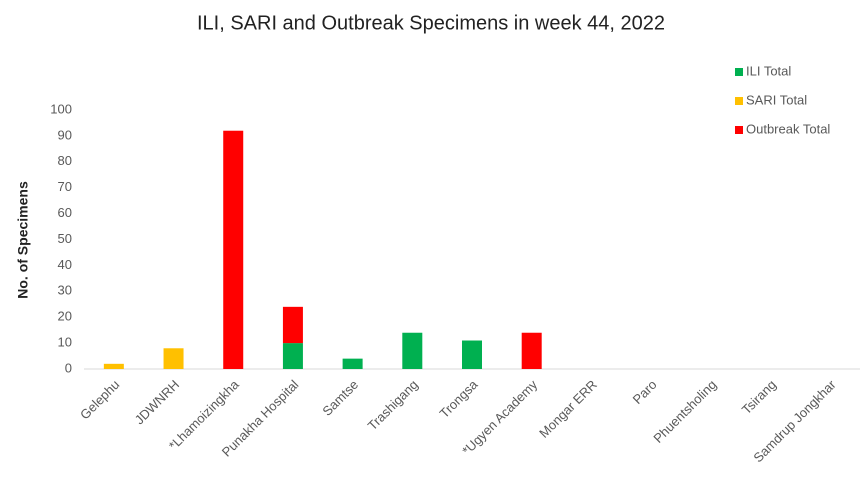 This screenshot has height=493, width=862. Describe the element at coordinates (645, 392) in the screenshot. I see `x-tick-label: Paro` at that location.